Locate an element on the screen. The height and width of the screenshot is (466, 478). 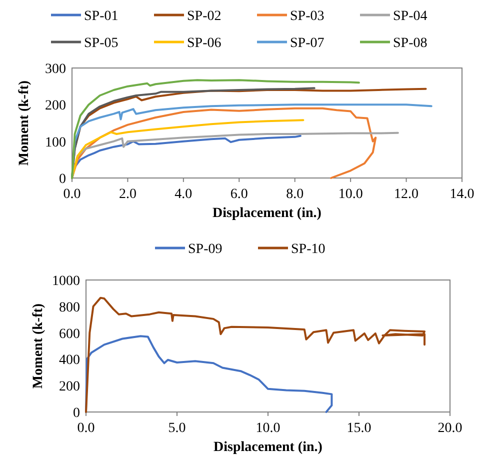
legend-label: SP-03 is located at coordinates (307, 16).